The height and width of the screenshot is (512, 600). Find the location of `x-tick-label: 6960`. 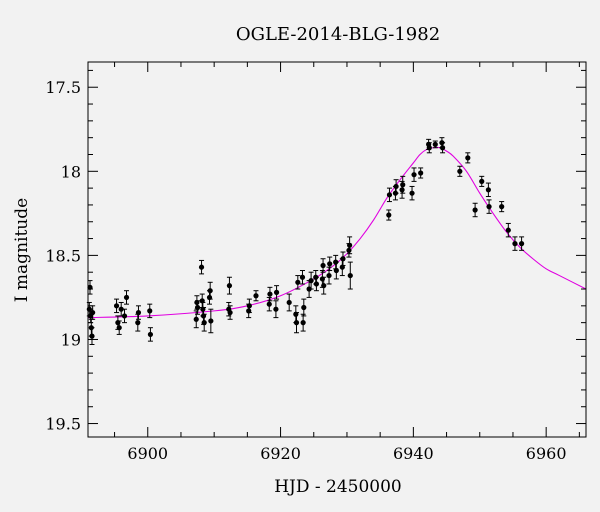

x-tick-label: 6960 is located at coordinates (546, 453).